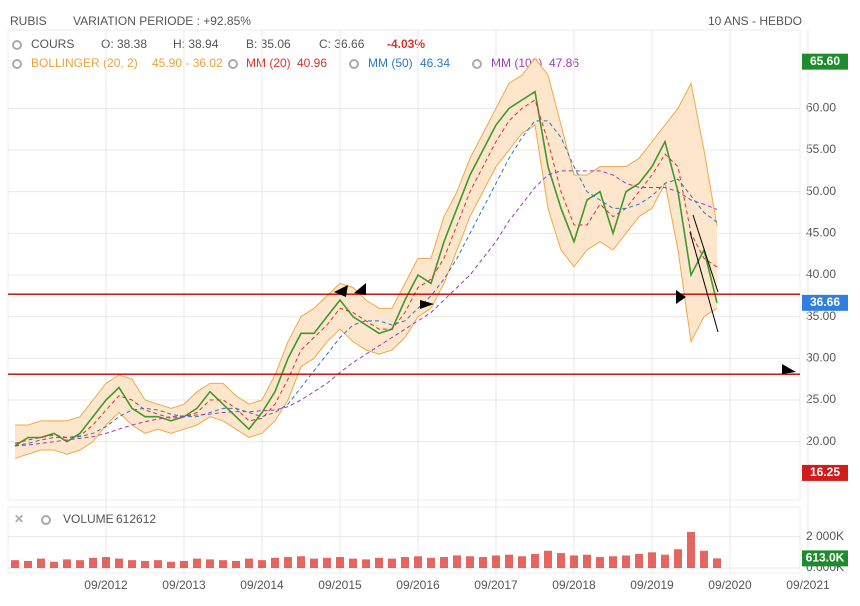 This screenshot has height=606, width=860. Describe the element at coordinates (136, 519) in the screenshot. I see `legend-volume-value: 612612` at that location.